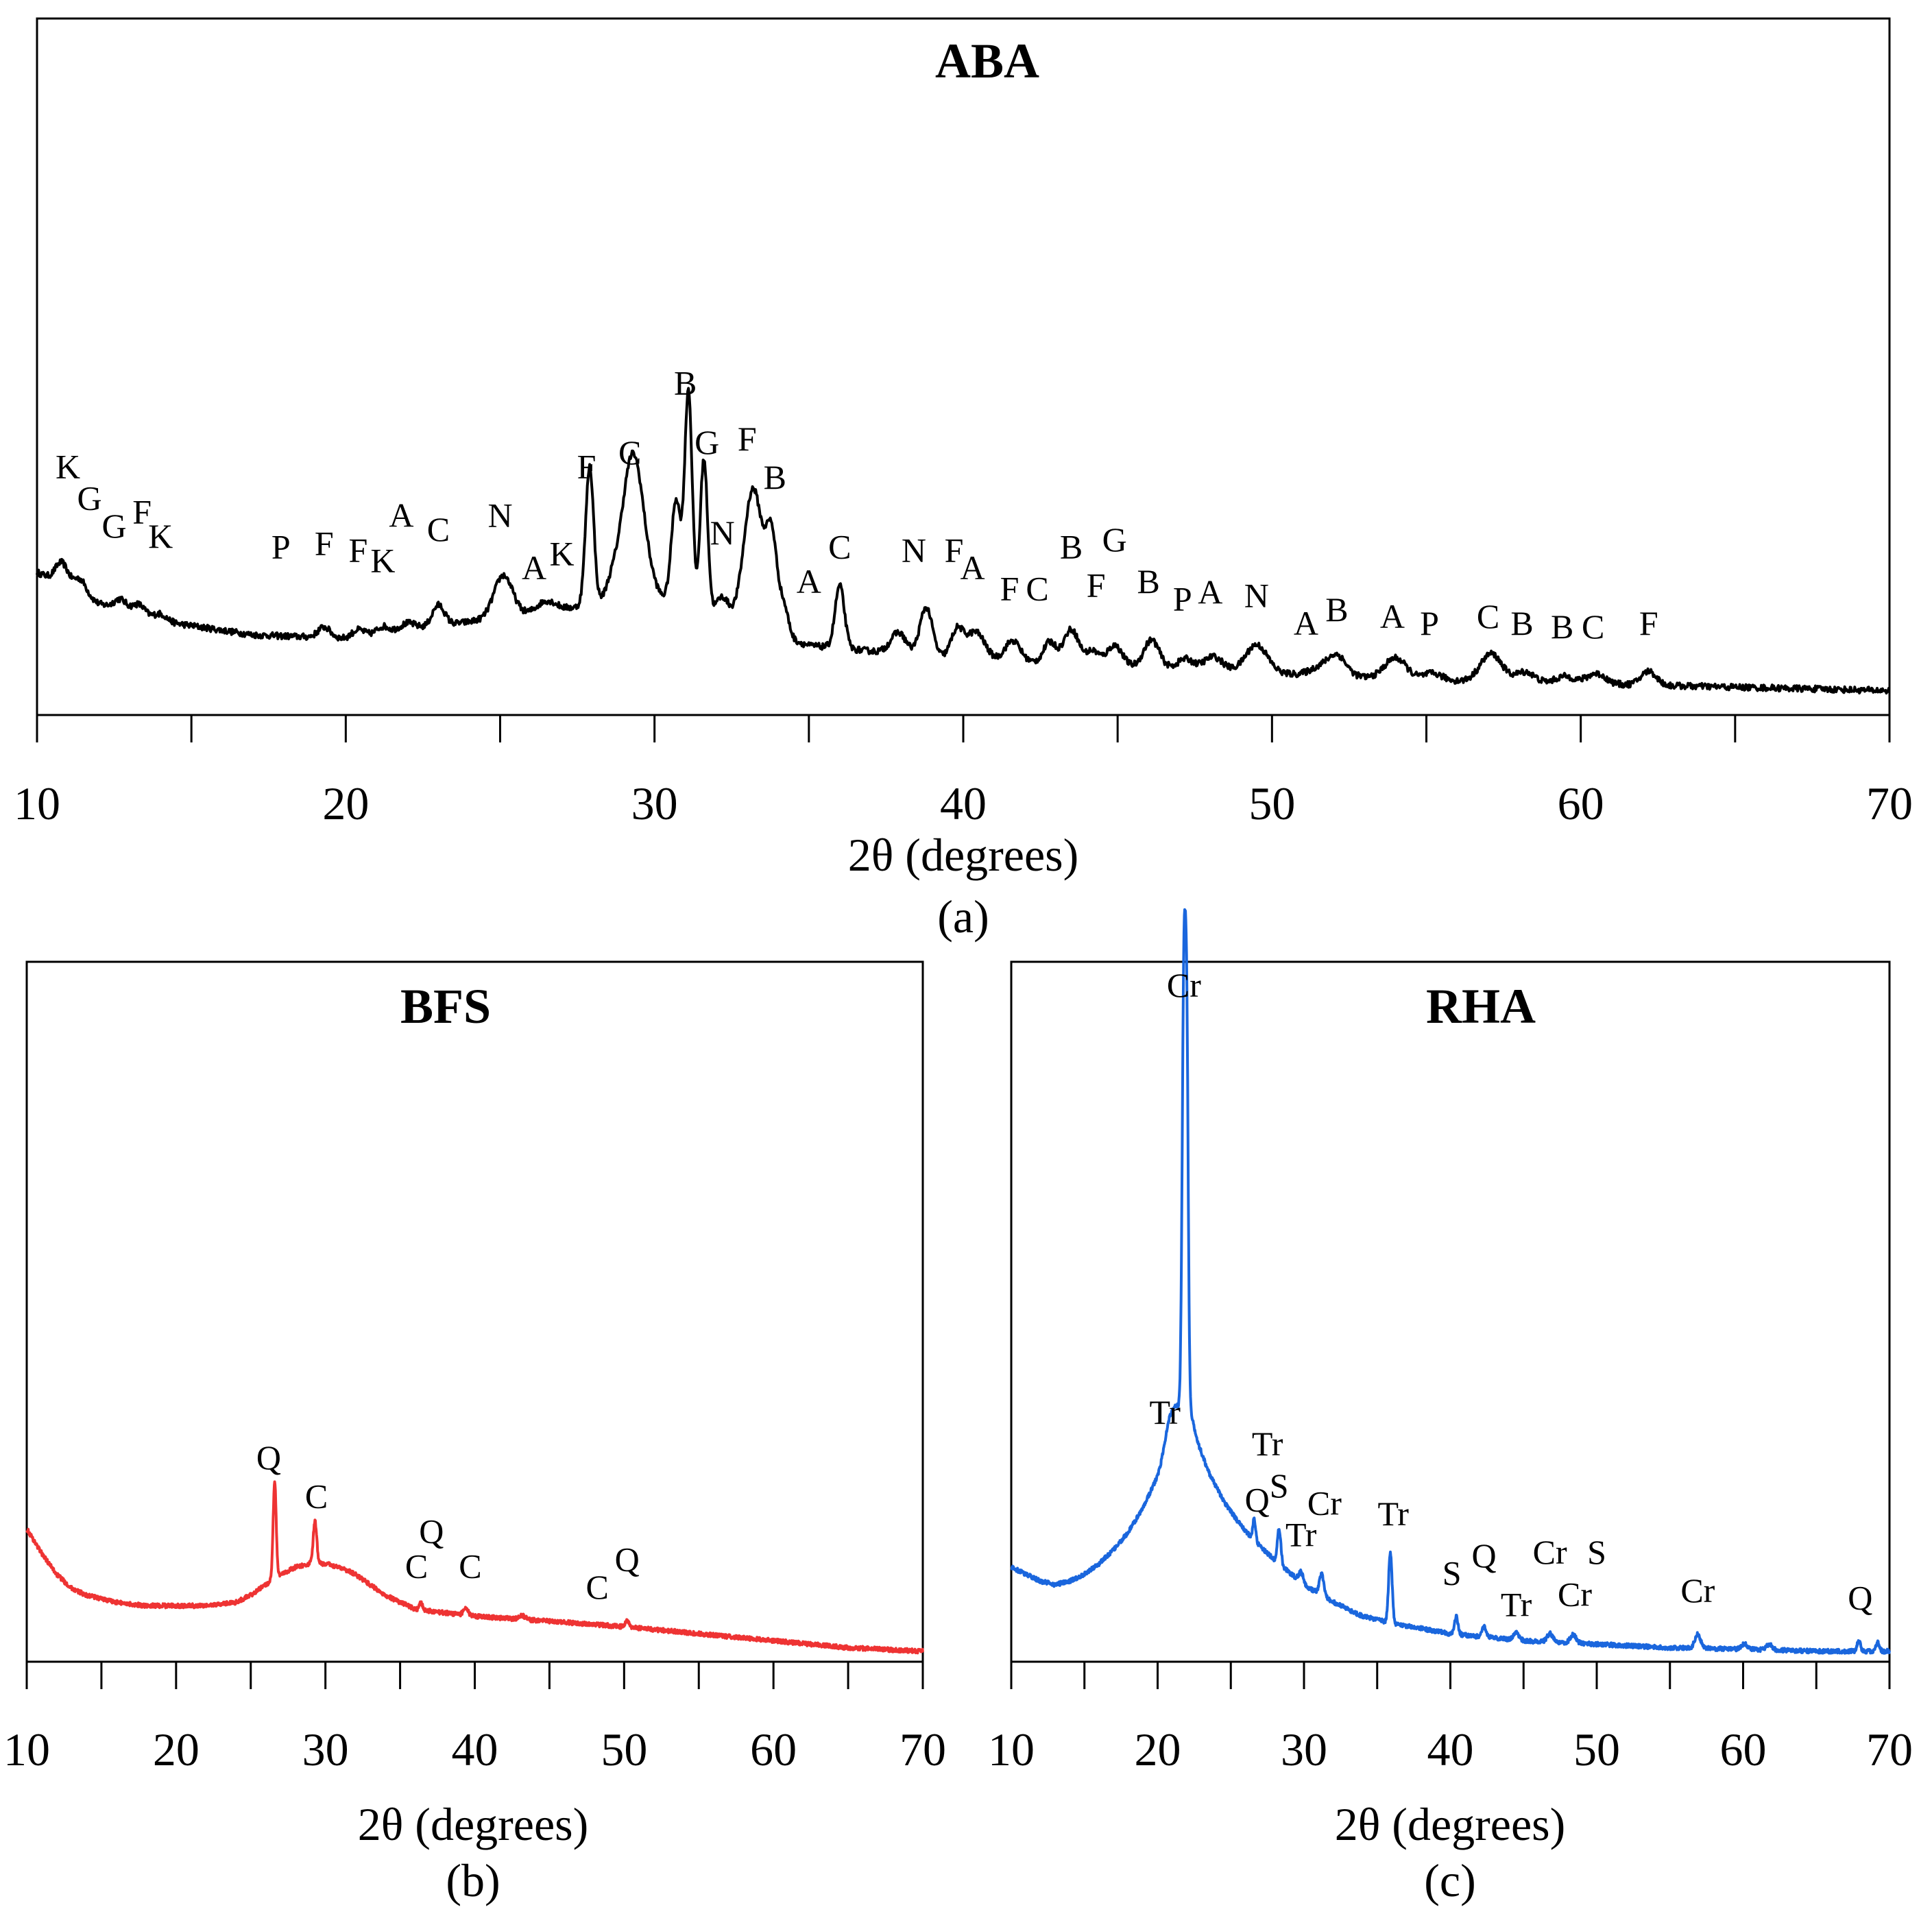 This screenshot has height=1914, width=1932. Describe the element at coordinates (445, 1006) in the screenshot. I see `panel-b-title: BFS` at that location.